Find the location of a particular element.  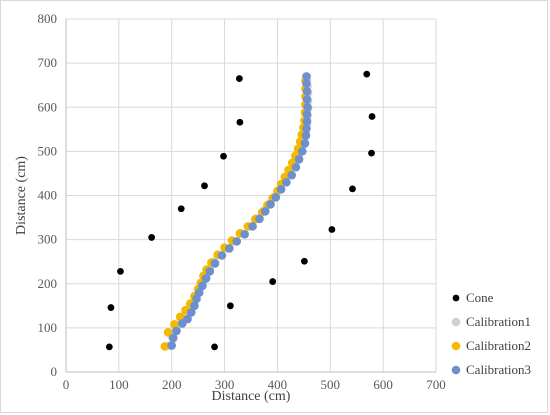

x-tick-label: 400 is located at coordinates (278, 384).